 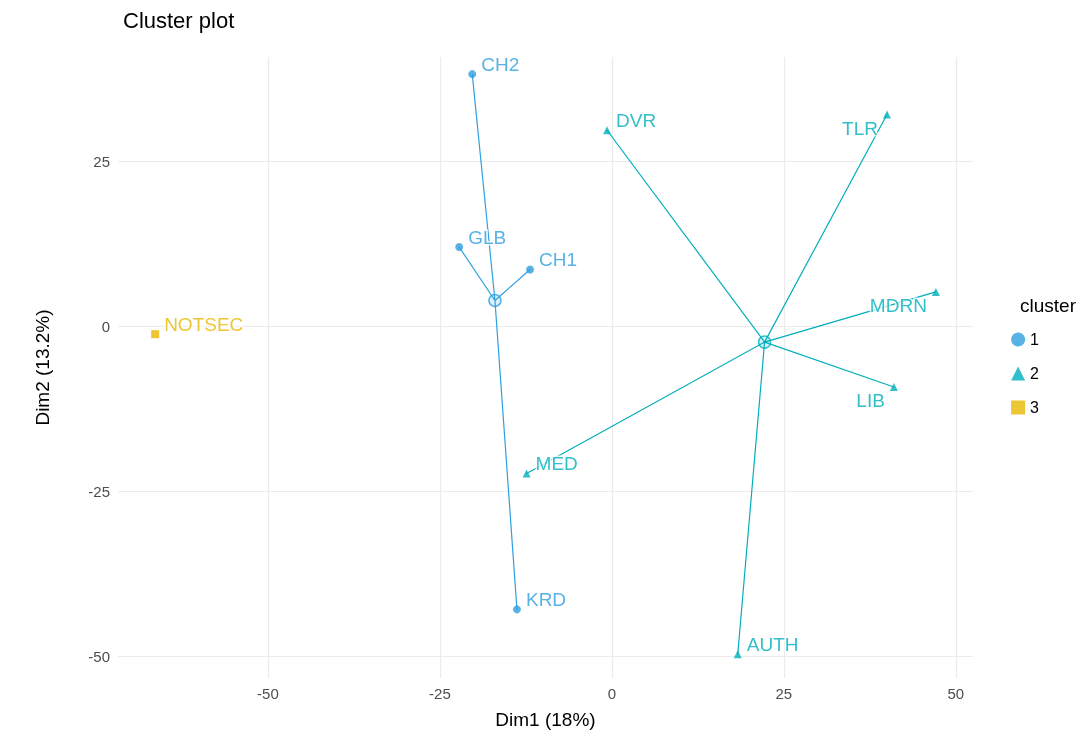 What do you see at coordinates (99, 491) in the screenshot?
I see `y-tick-label: -25` at bounding box center [99, 491].